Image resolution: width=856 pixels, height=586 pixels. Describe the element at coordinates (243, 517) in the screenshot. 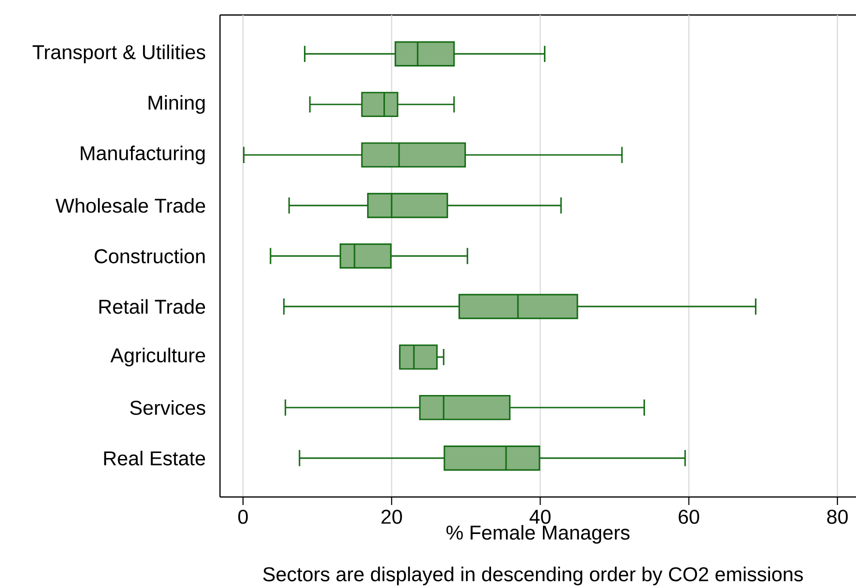

I see `x-tick-label: 0` at that location.